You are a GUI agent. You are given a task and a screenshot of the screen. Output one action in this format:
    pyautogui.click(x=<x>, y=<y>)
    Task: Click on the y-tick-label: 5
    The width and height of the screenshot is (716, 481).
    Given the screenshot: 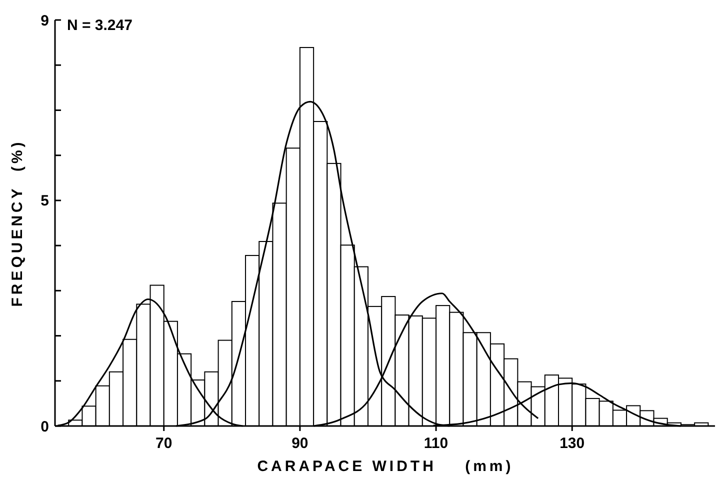 What is the action you would take?
    pyautogui.click(x=44, y=201)
    